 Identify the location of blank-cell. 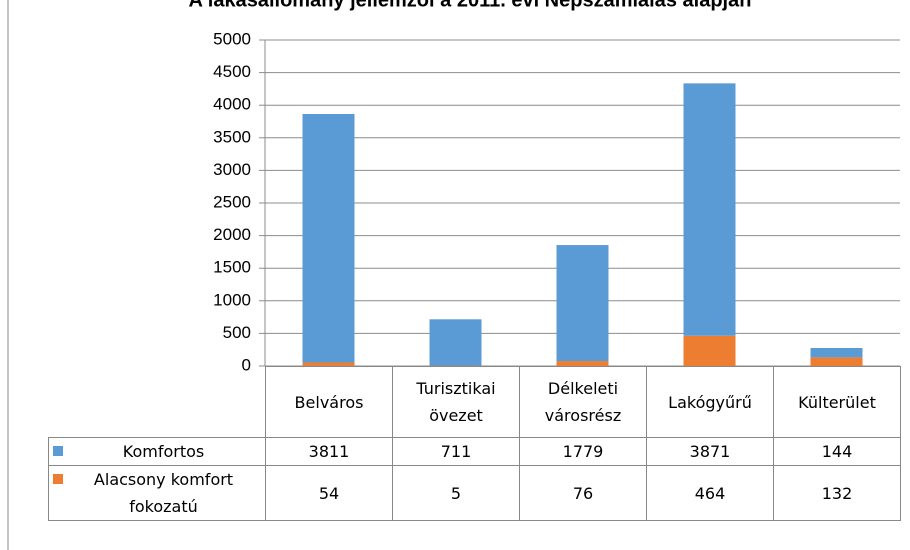
(157, 402).